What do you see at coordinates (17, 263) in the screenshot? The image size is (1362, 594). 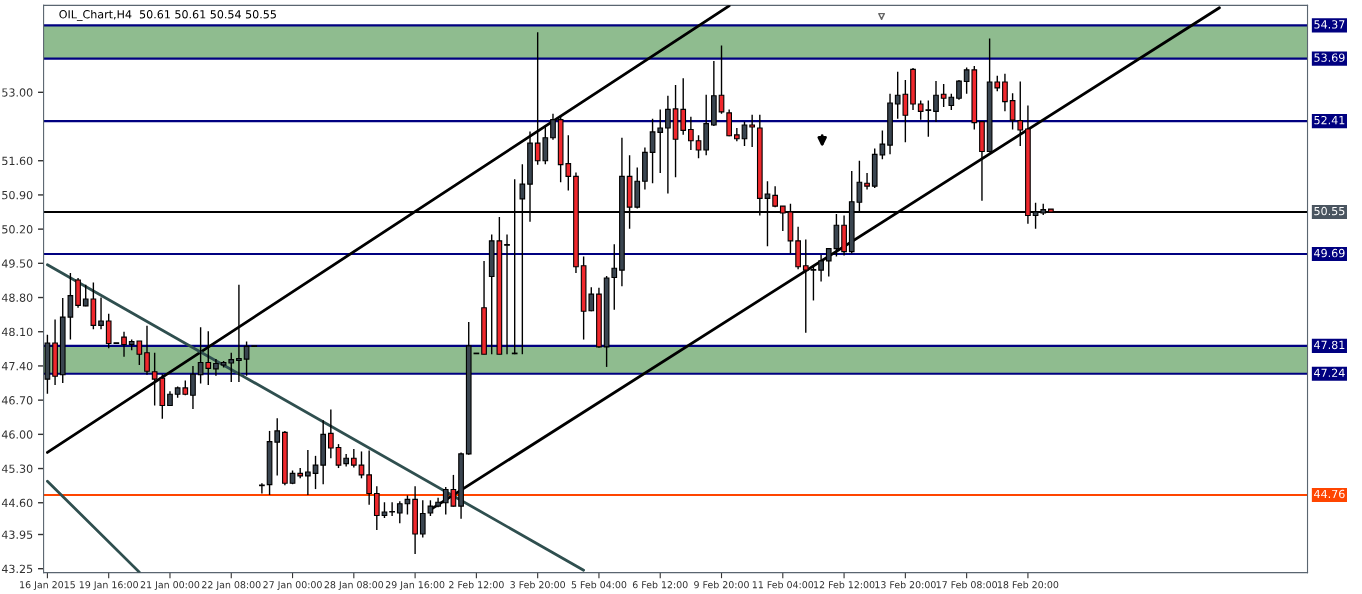 I see `y-tick-label: 49.50` at bounding box center [17, 263].